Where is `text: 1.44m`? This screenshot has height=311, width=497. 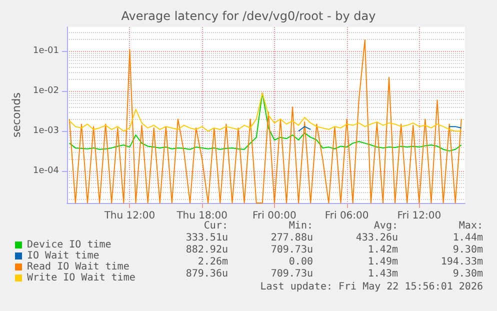
text: 1.44m is located at coordinates (467, 238).